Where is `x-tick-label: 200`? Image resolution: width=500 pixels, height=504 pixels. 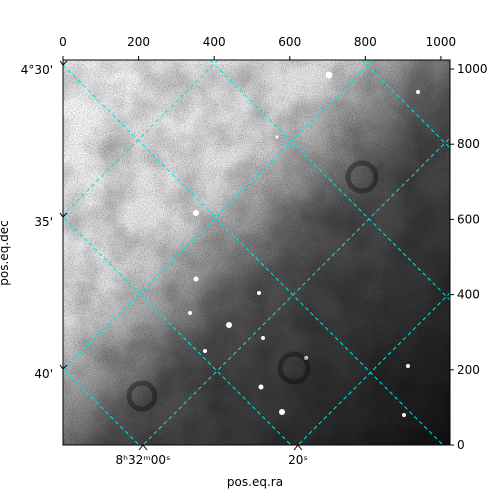
x-tick-label: 200 is located at coordinates (138, 42).